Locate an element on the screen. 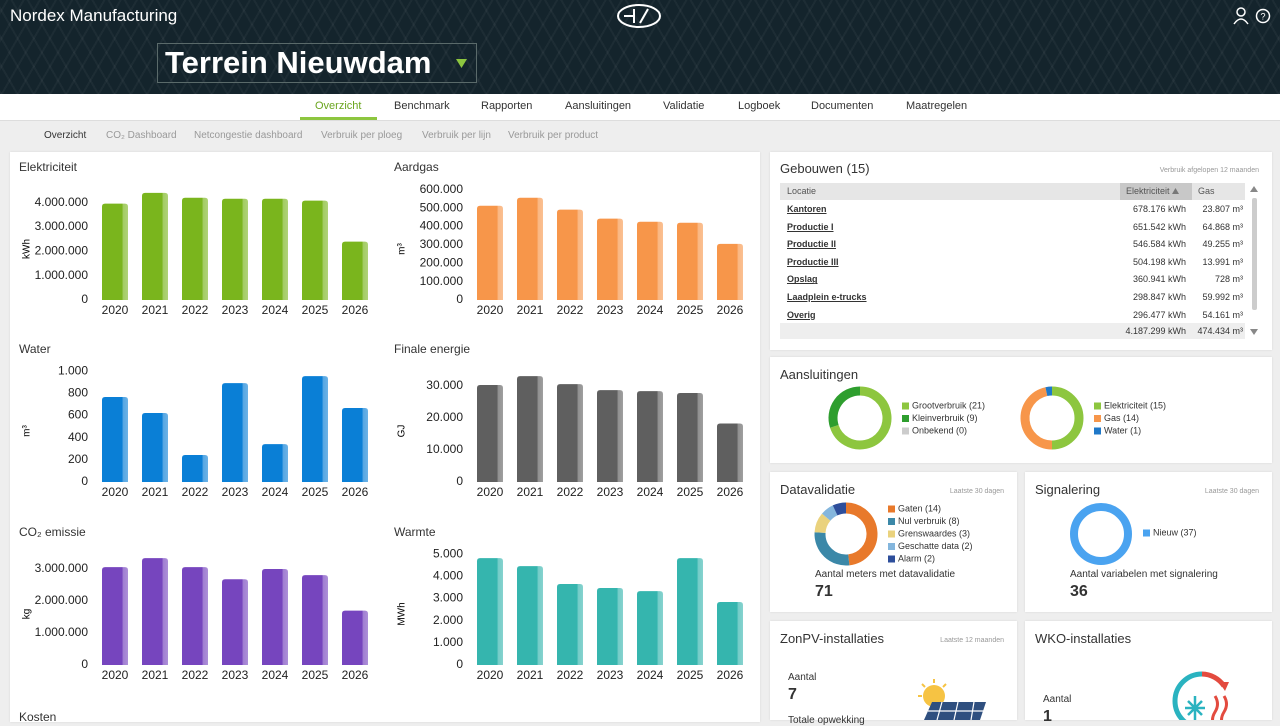 The height and width of the screenshot is (726, 1280). nav-tab: Documenten is located at coordinates (842, 106).